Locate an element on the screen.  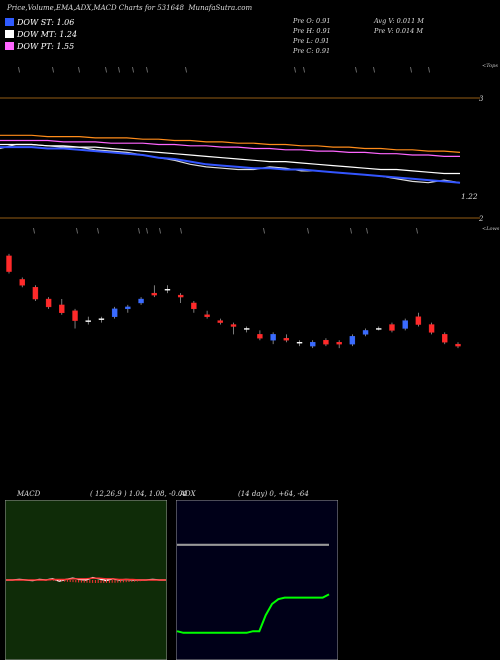
legend-item-pt: DOW PT: 1.55 is located at coordinates (39, 46).